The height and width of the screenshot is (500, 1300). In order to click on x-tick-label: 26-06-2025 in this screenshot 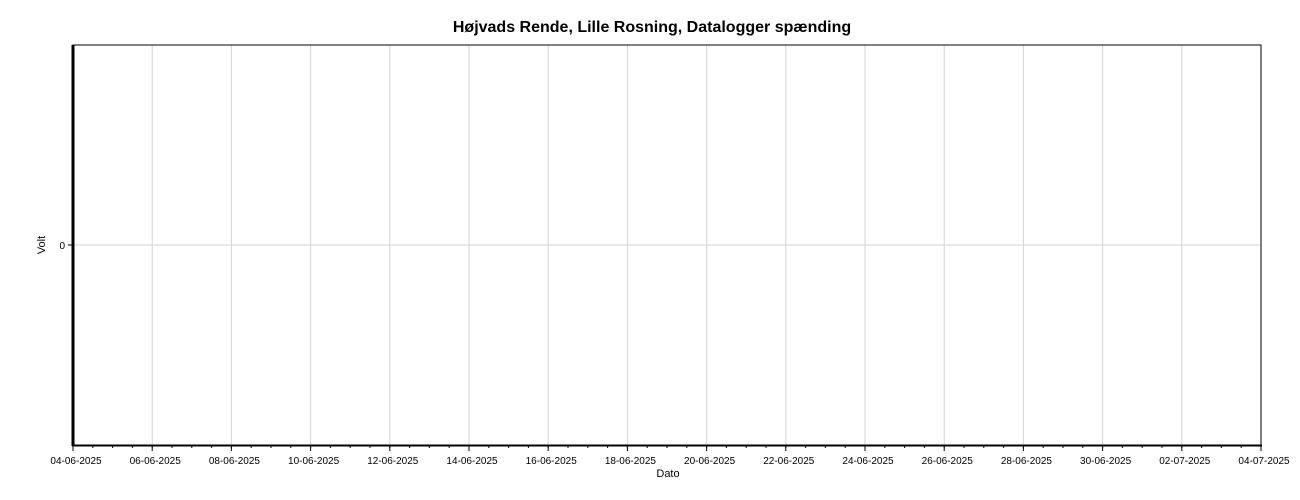, I will do `click(948, 461)`.